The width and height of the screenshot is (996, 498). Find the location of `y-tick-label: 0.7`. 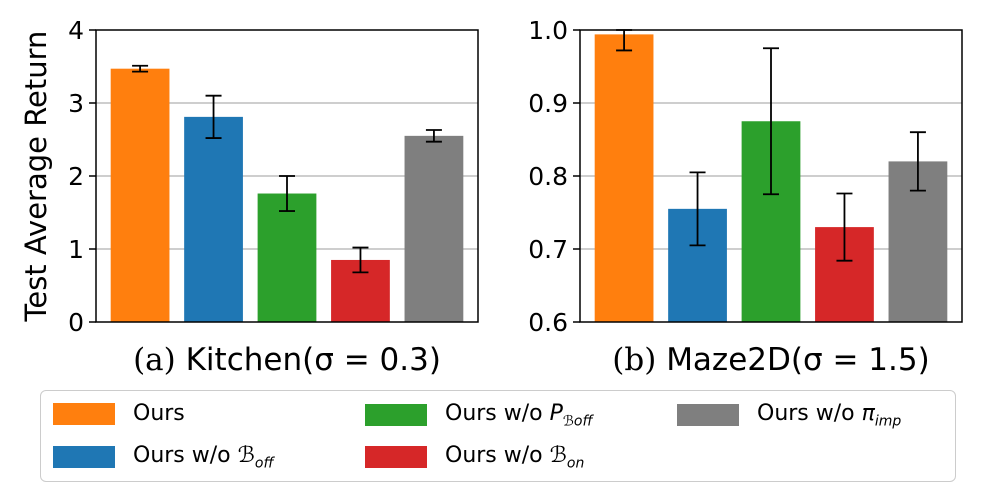

y-tick-label: 0.7 is located at coordinates (548, 249).